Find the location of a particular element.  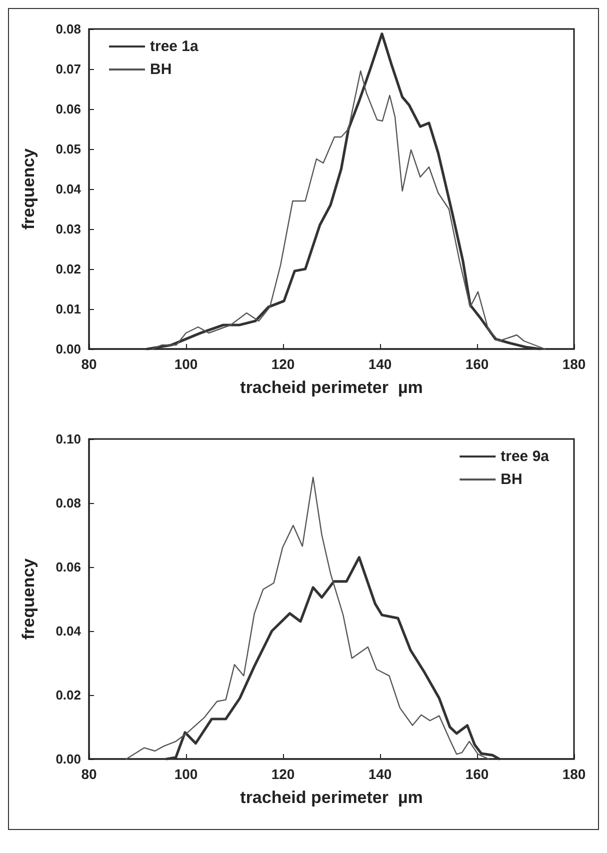

y-tick-label: 0.01 is located at coordinates (68, 309).